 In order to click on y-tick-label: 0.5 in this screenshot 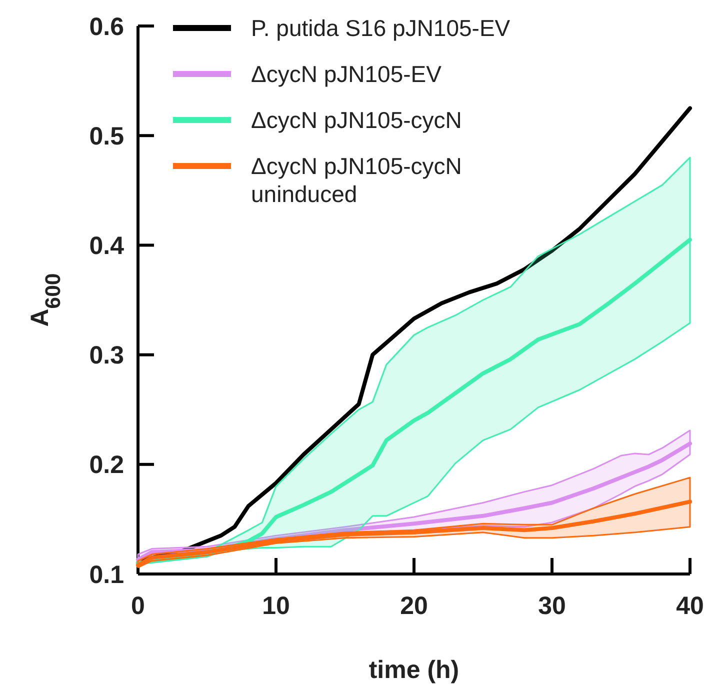, I will do `click(106, 136)`.